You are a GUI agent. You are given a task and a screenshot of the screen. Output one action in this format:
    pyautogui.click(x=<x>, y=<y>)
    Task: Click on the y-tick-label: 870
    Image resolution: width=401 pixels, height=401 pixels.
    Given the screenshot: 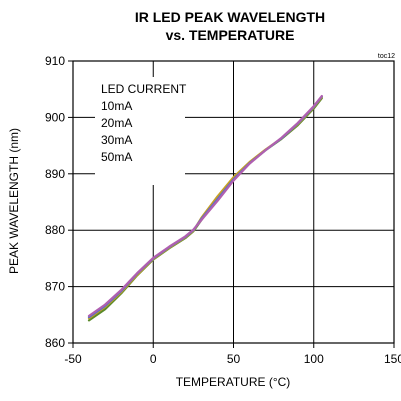 What is the action you would take?
    pyautogui.click(x=55, y=287)
    